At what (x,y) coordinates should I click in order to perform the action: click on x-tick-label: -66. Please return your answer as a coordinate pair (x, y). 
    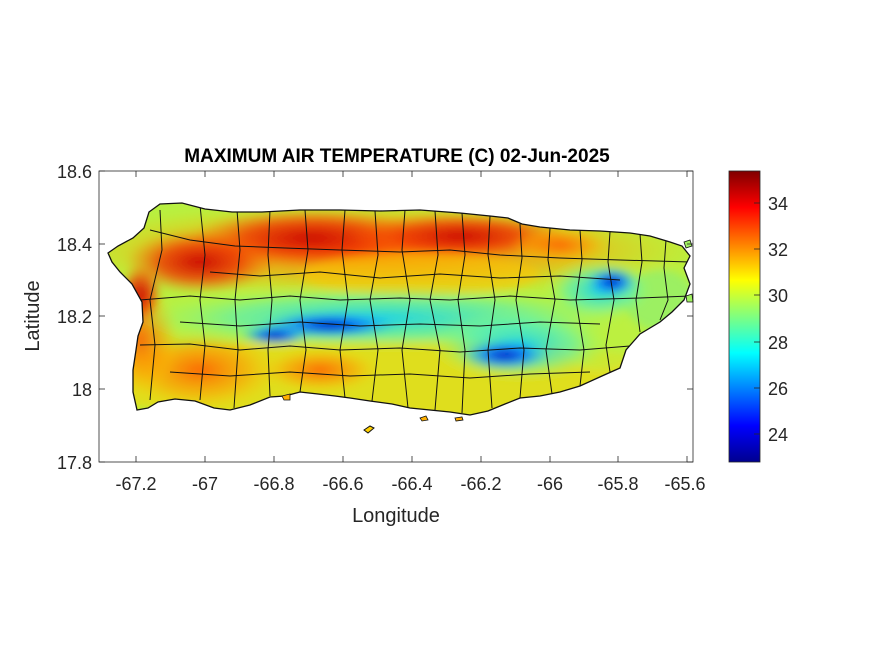
    Looking at the image, I should click on (550, 484).